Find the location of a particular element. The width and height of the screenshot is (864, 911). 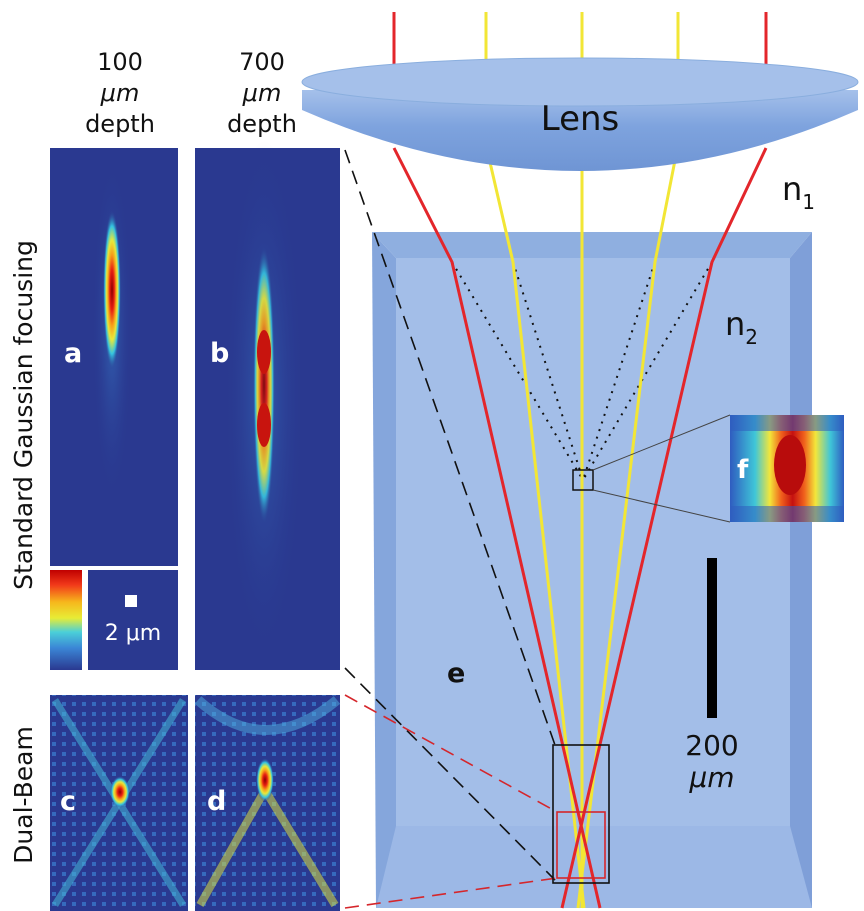

column-header-100um: 100 μm depth is located at coordinates (120, 93).